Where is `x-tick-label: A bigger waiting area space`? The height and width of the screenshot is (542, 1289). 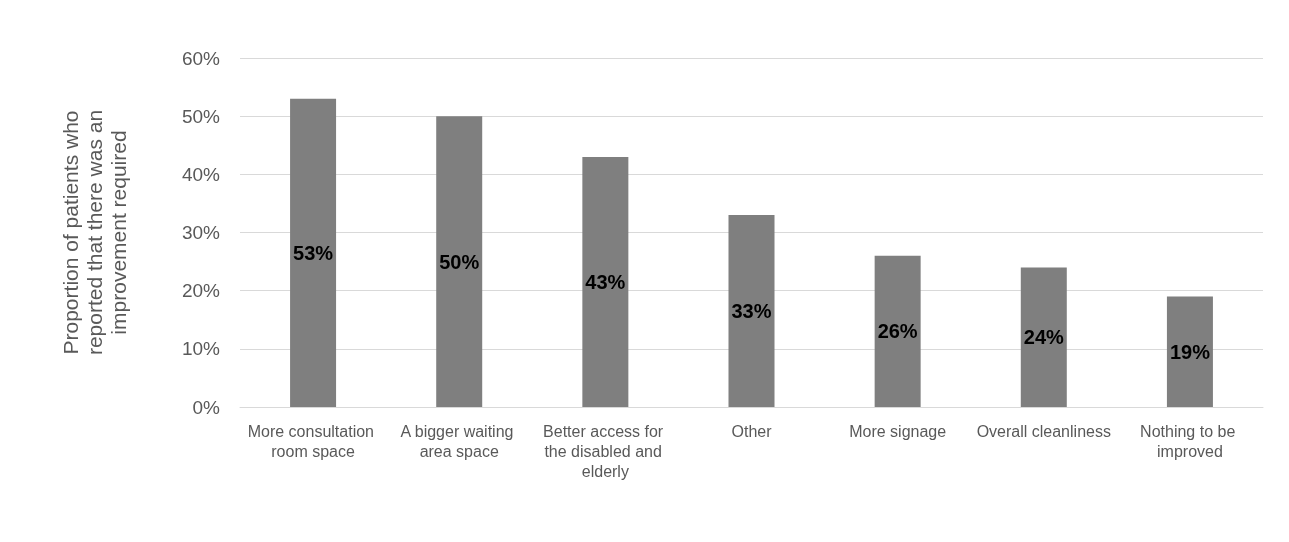
x-tick-label: A bigger waiting area space is located at coordinates (459, 441).